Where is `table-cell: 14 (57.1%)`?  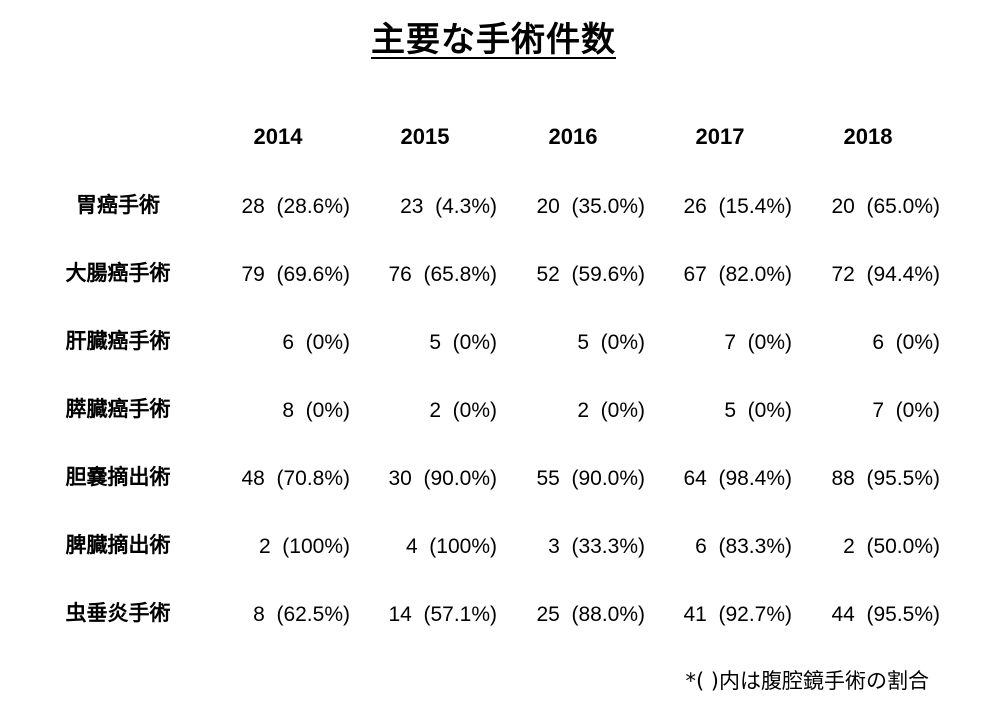 table-cell: 14 (57.1%) is located at coordinates (442, 614).